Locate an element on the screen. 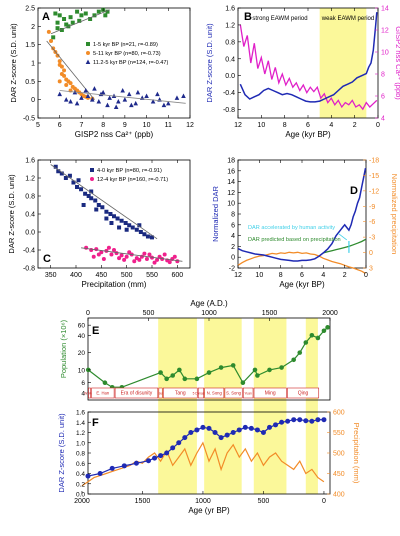 The width and height of the screenshot is (400, 536). x-tick-label: 500 is located at coordinates (127, 275).